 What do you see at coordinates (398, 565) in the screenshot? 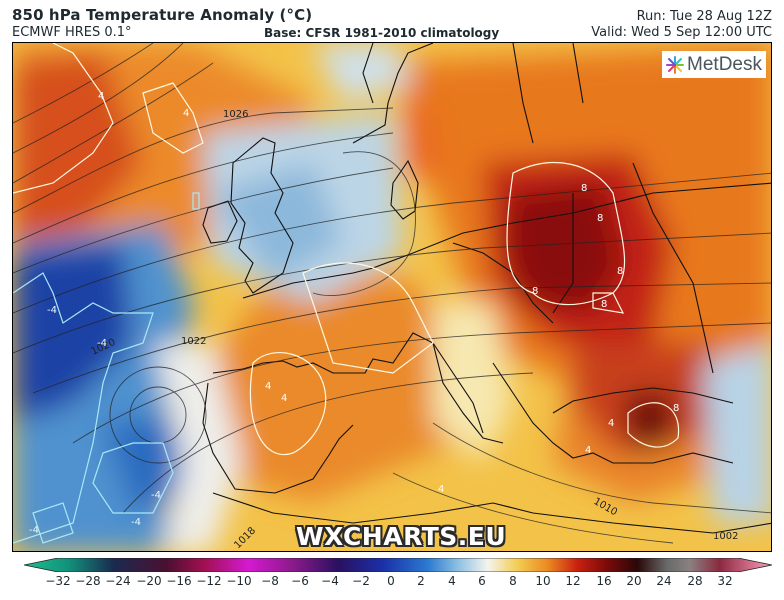
I see `colorbar` at bounding box center [398, 565].